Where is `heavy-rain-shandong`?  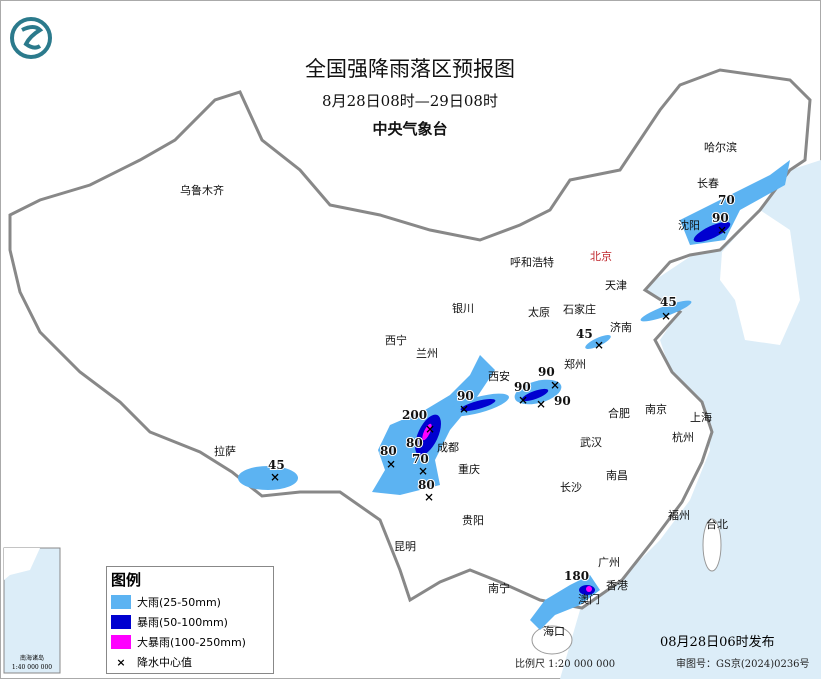
heavy-rain-shandong is located at coordinates (666, 311).